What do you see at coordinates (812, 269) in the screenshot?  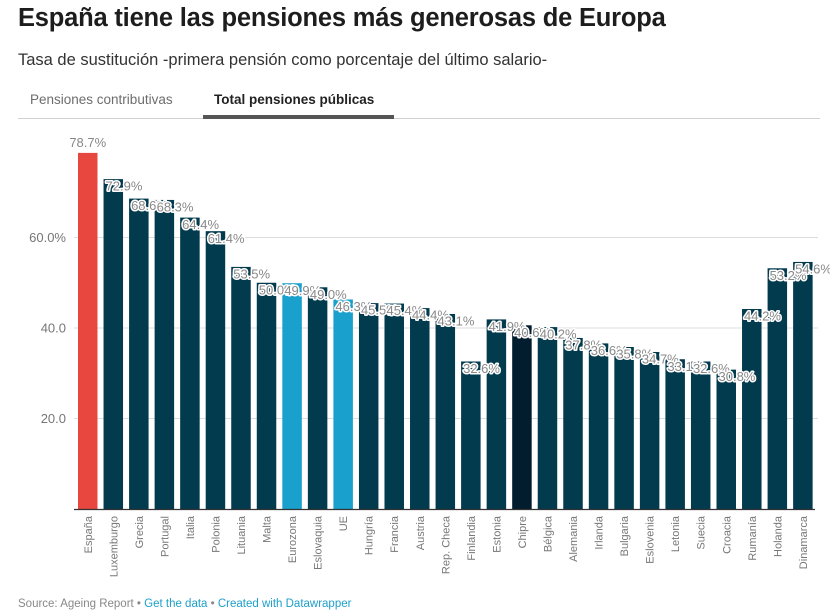 I see `value-label: 54.6%` at bounding box center [812, 269].